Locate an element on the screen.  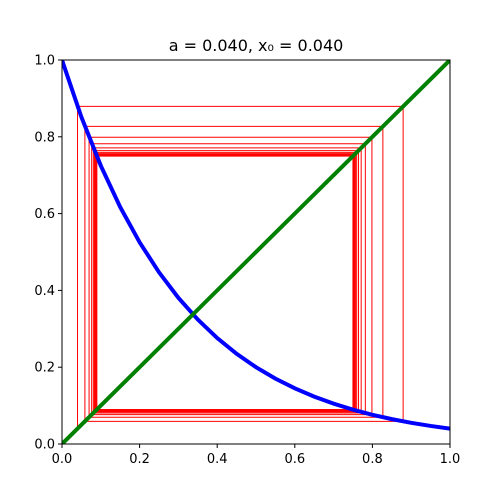
y-tick-label: 0.0 is located at coordinates (44, 445).